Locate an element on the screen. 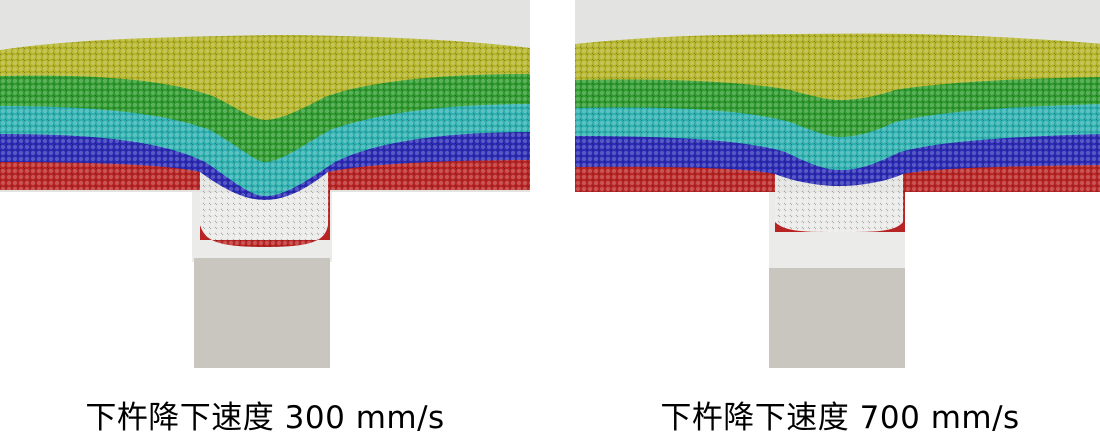 The height and width of the screenshot is (442, 1100). caption-700: 下杵降下速度 700 mm/s is located at coordinates (840, 418).